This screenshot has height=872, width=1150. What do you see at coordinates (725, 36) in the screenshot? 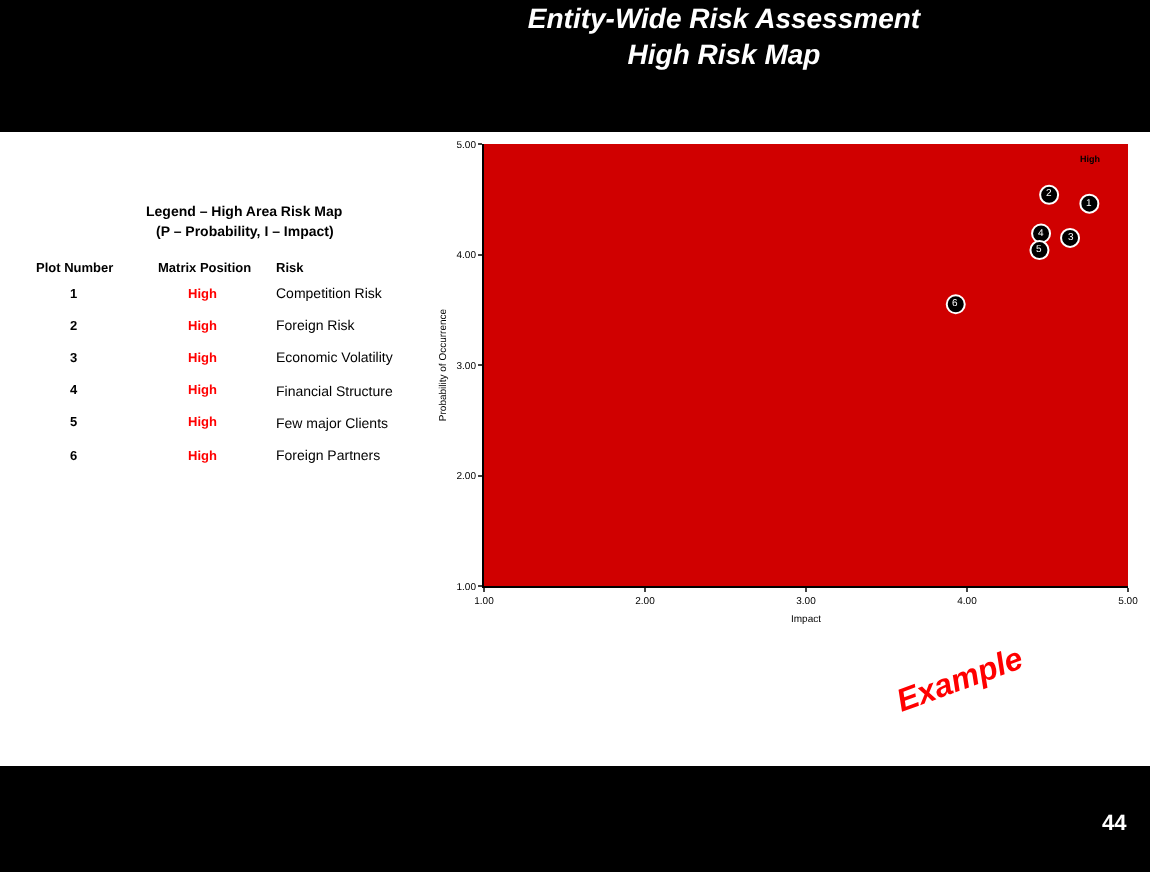
I see `chart-title: Entity-Wide Risk Assessment High Risk Map` at bounding box center [725, 36].